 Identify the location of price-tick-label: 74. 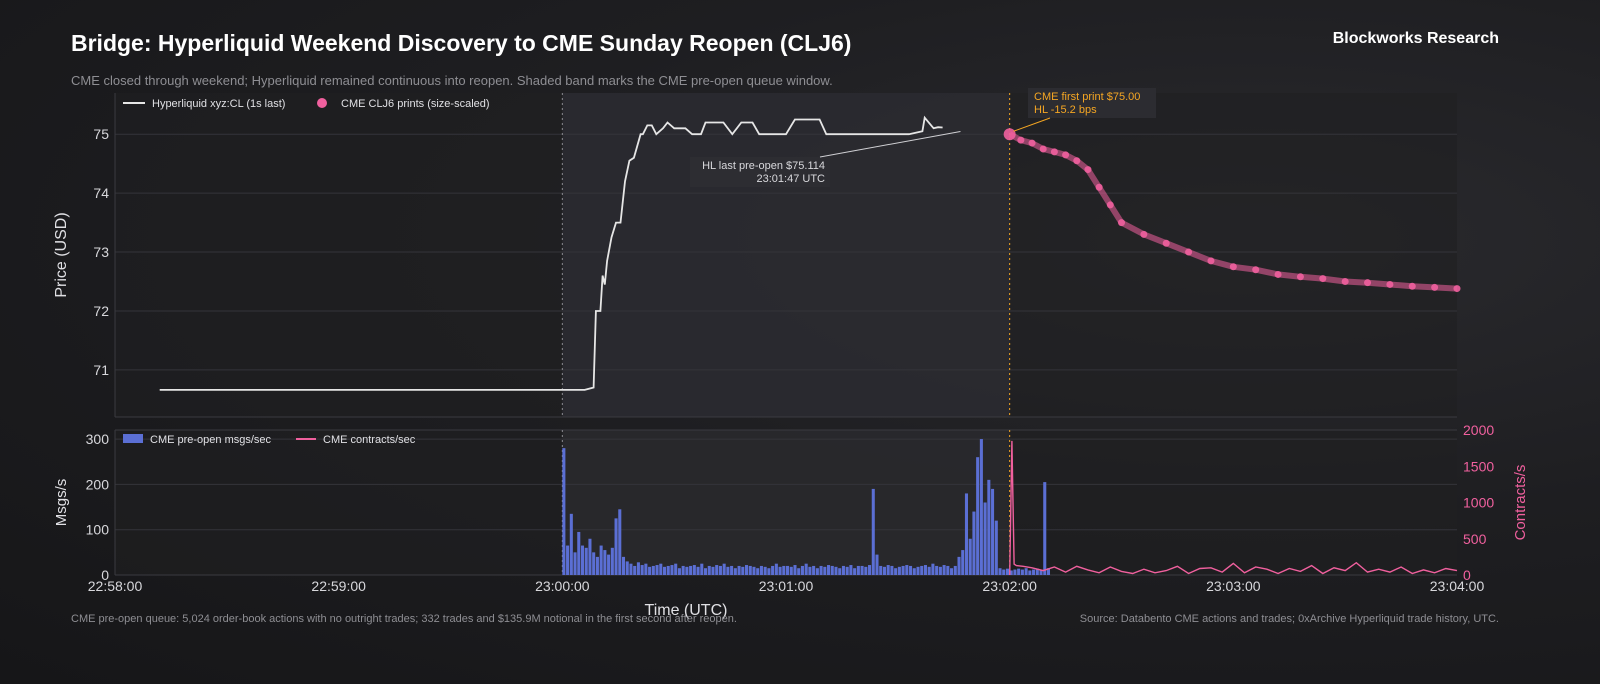
(101, 193).